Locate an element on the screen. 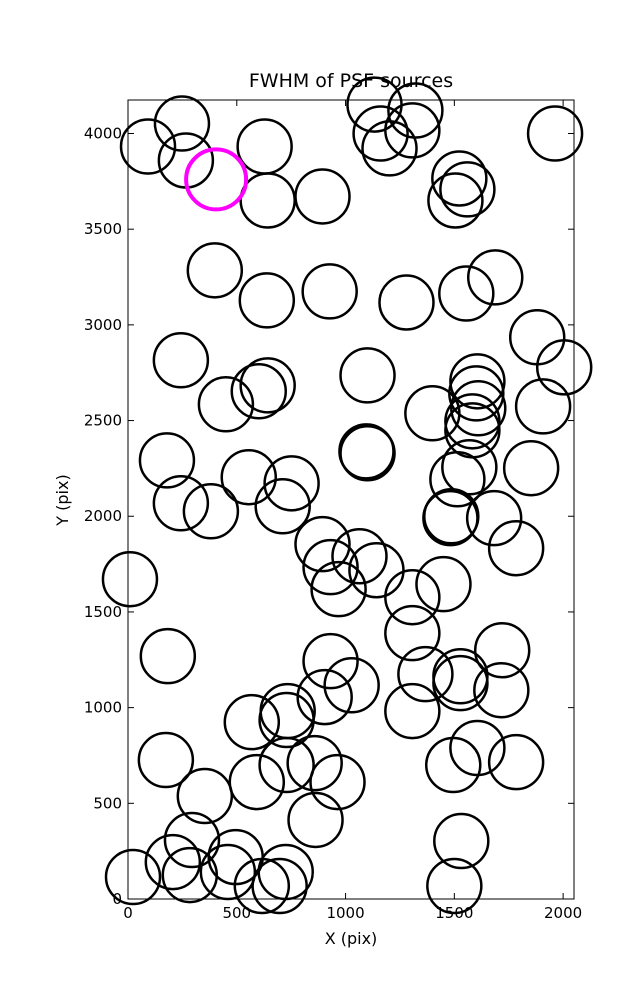  y-tick-label: 4000 is located at coordinates (103, 133).